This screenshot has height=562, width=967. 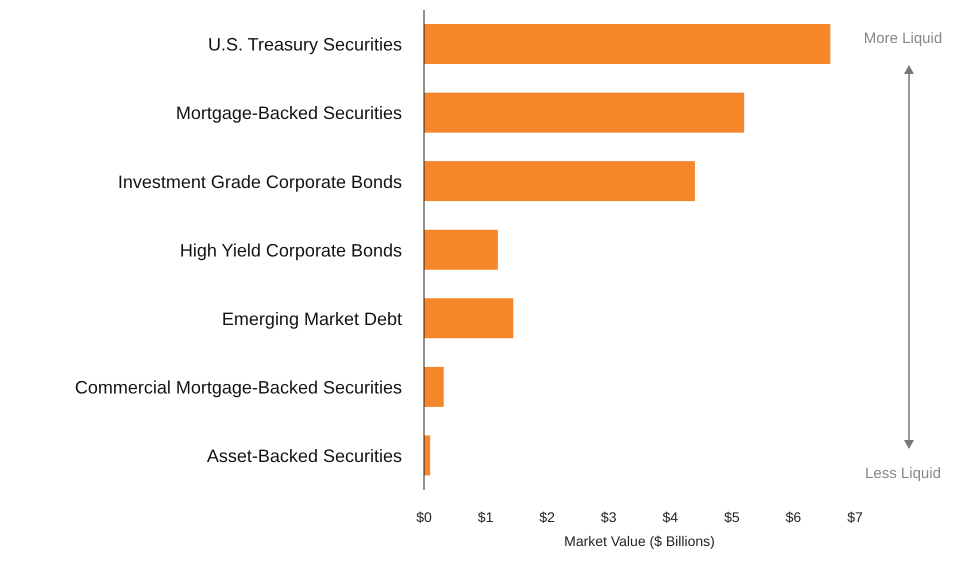 I want to click on x-tick-label: $4, so click(x=670, y=516).